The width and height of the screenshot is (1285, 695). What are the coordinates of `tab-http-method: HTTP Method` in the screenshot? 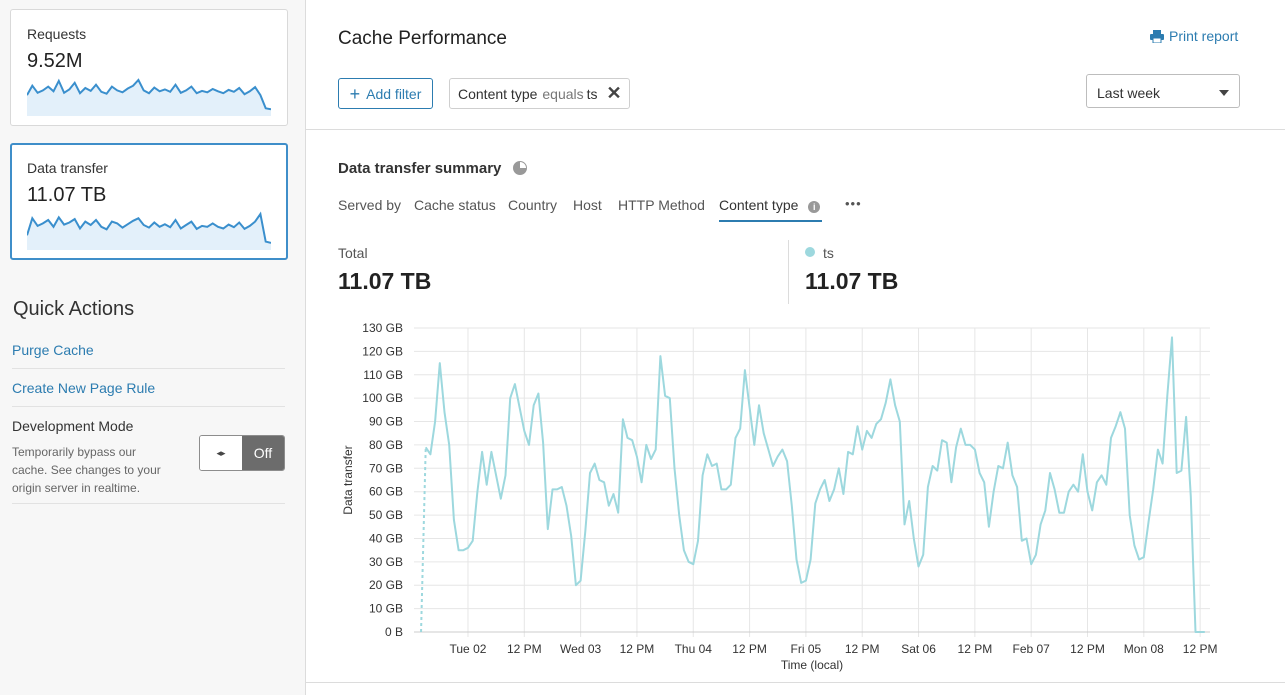 It's located at (661, 205).